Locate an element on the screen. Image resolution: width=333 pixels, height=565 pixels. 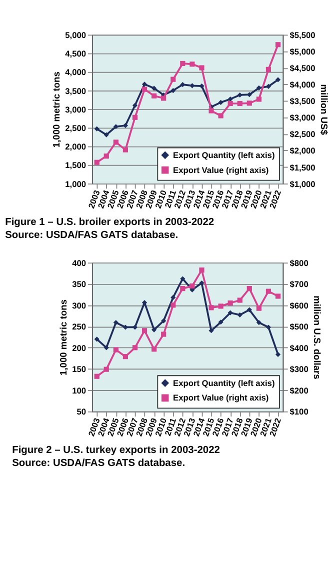
text: Figure 1 – U.S. broiler exports in 2003-2022 is located at coordinates (109, 222).